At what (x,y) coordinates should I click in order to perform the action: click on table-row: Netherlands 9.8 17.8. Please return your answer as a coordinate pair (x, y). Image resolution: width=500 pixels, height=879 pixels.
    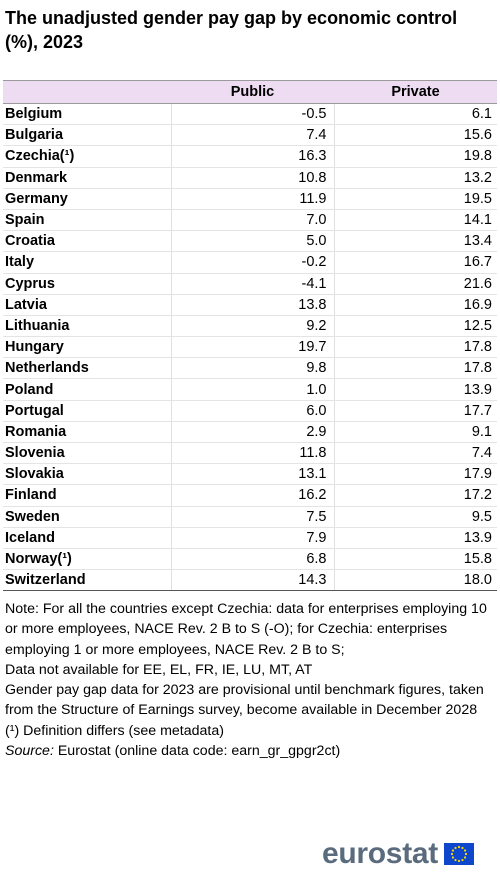
    Looking at the image, I should click on (250, 368).